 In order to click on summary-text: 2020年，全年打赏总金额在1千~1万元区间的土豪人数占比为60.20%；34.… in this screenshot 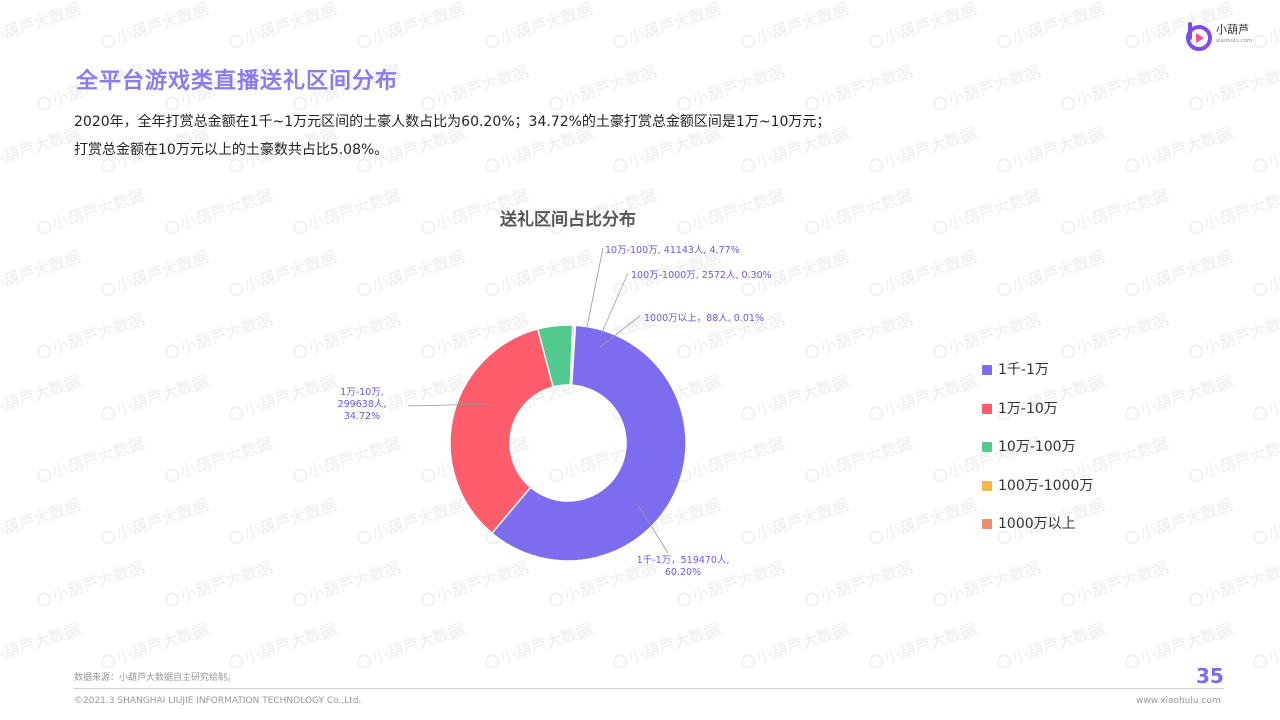, I will do `click(639, 136)`.